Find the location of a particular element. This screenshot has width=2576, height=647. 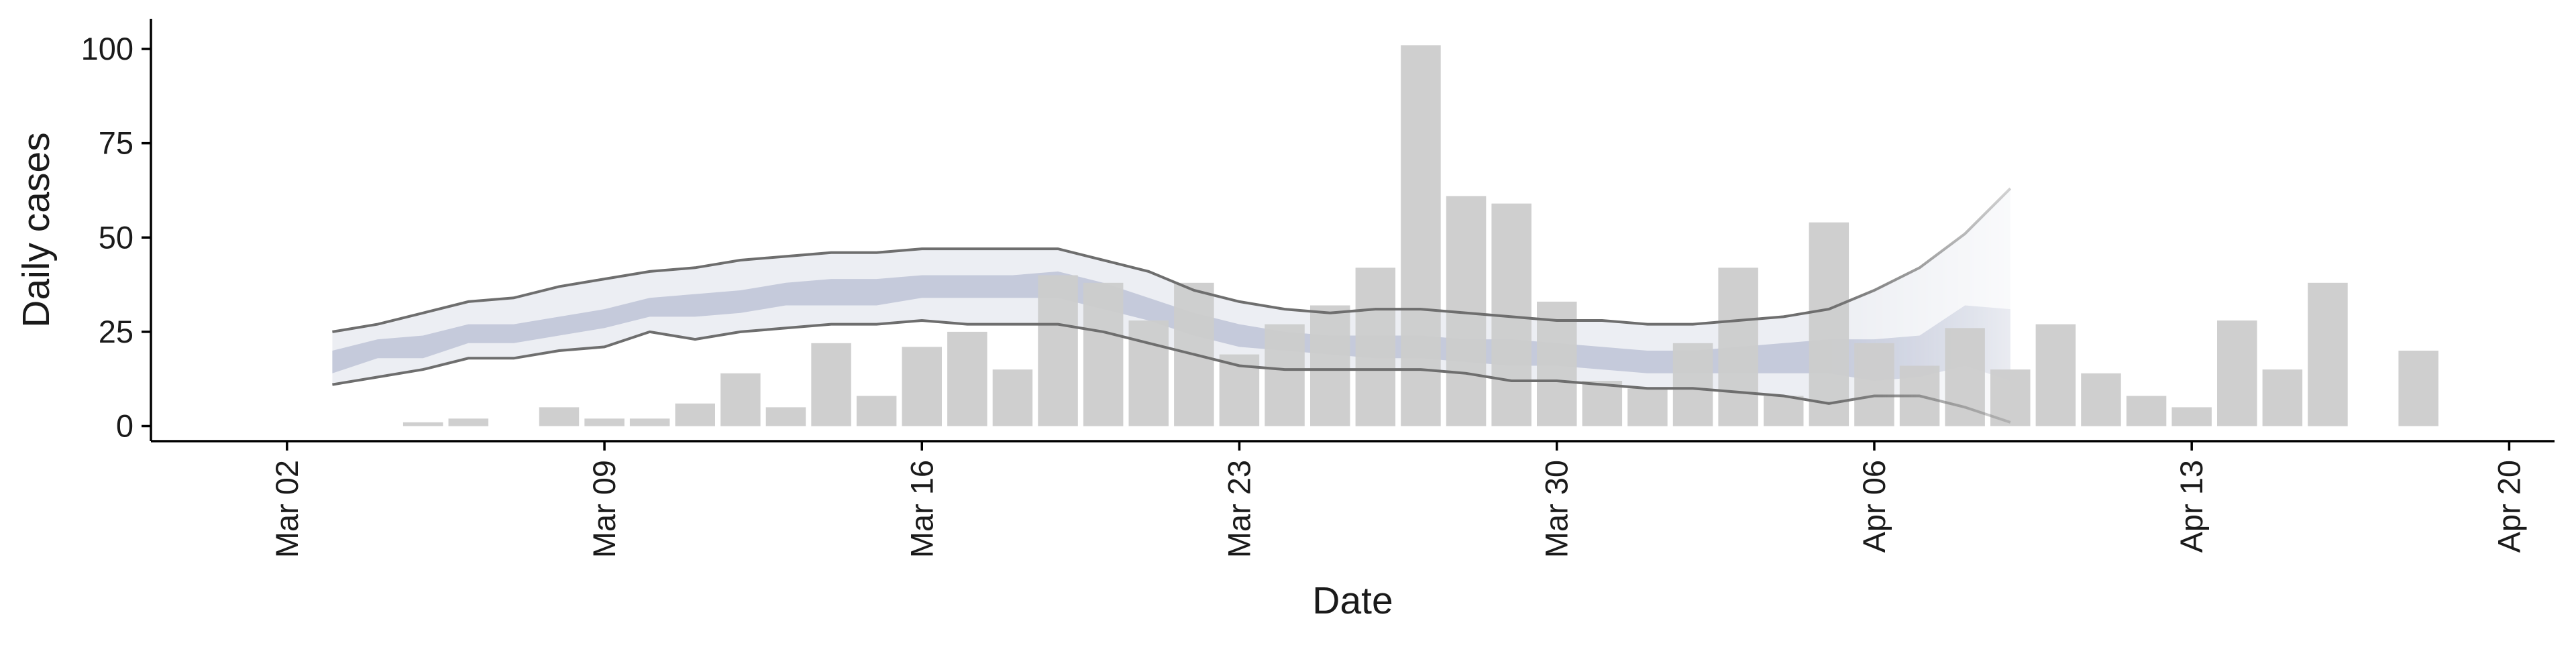

x-tick-label-2020-04-06: Apr 06 is located at coordinates (1874, 506).